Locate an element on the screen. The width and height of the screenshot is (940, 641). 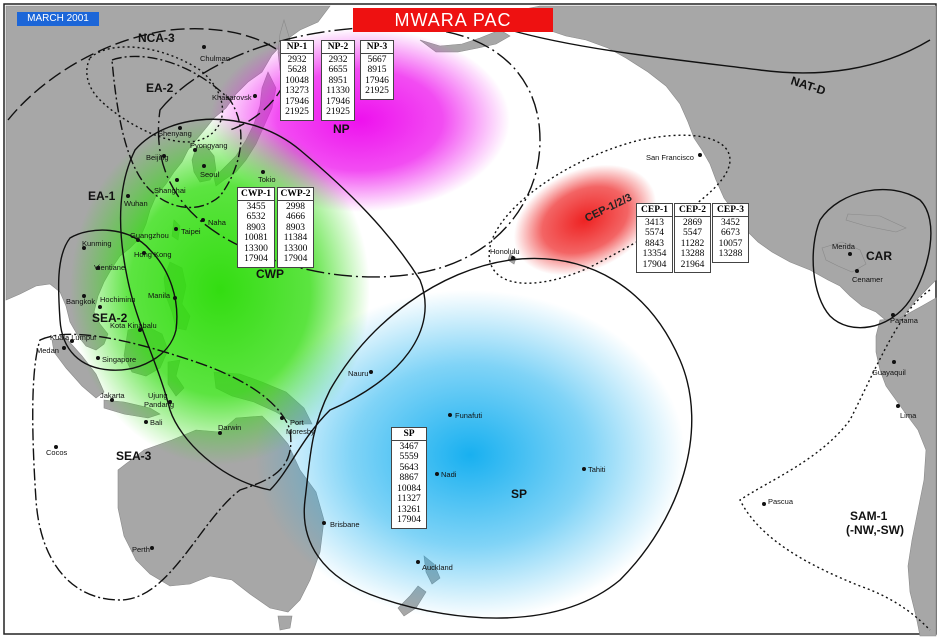
city-label: Moresby is located at coordinates (300, 431).